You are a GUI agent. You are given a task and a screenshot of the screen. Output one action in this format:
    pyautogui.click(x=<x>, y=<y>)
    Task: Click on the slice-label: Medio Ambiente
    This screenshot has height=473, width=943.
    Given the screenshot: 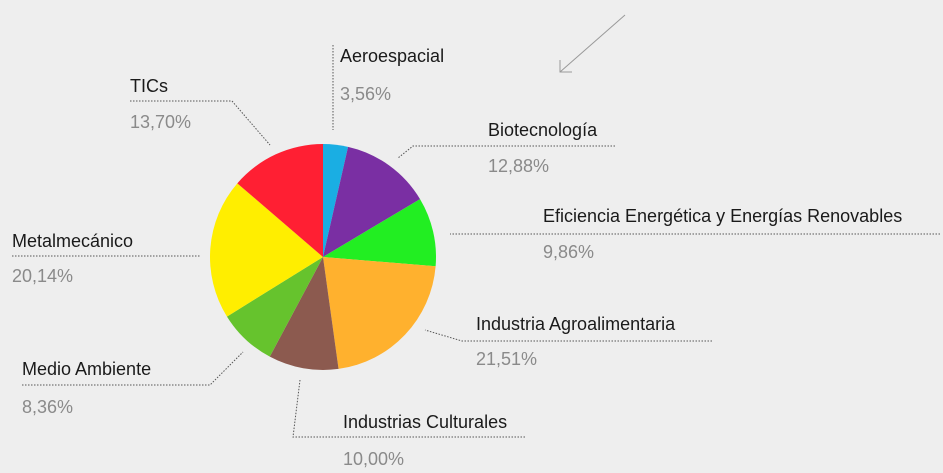 What is the action you would take?
    pyautogui.click(x=86, y=369)
    